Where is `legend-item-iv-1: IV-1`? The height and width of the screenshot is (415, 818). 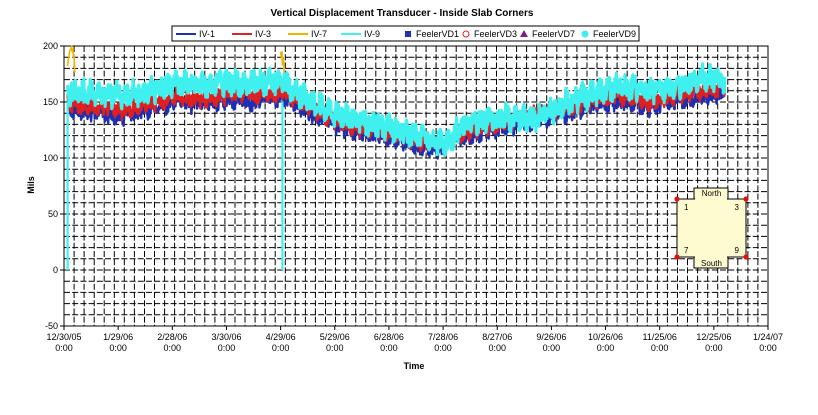 legend-item-iv-1: IV-1 is located at coordinates (195, 34).